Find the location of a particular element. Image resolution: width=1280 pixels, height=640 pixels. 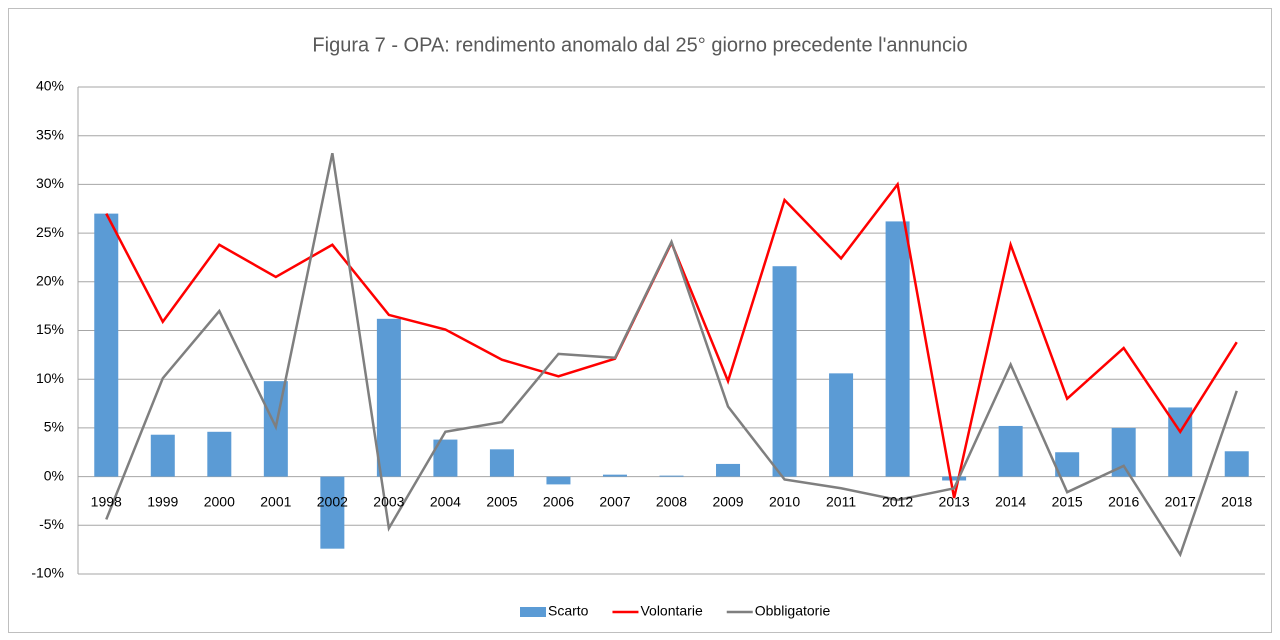

y-tick-label: 0% is located at coordinates (54, 475).